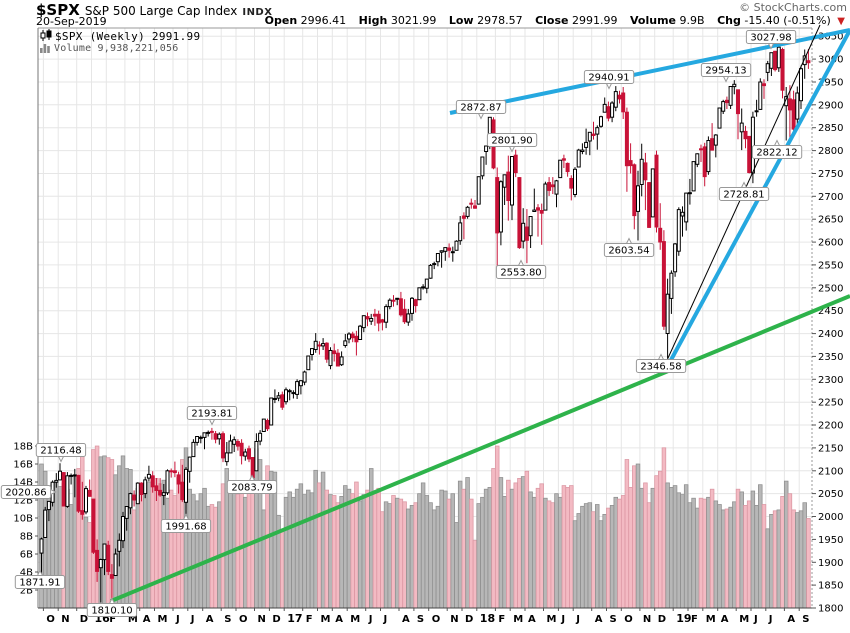  What do you see at coordinates (521, 269) in the screenshot?
I see `price-annotation: 2553.80` at bounding box center [521, 269].